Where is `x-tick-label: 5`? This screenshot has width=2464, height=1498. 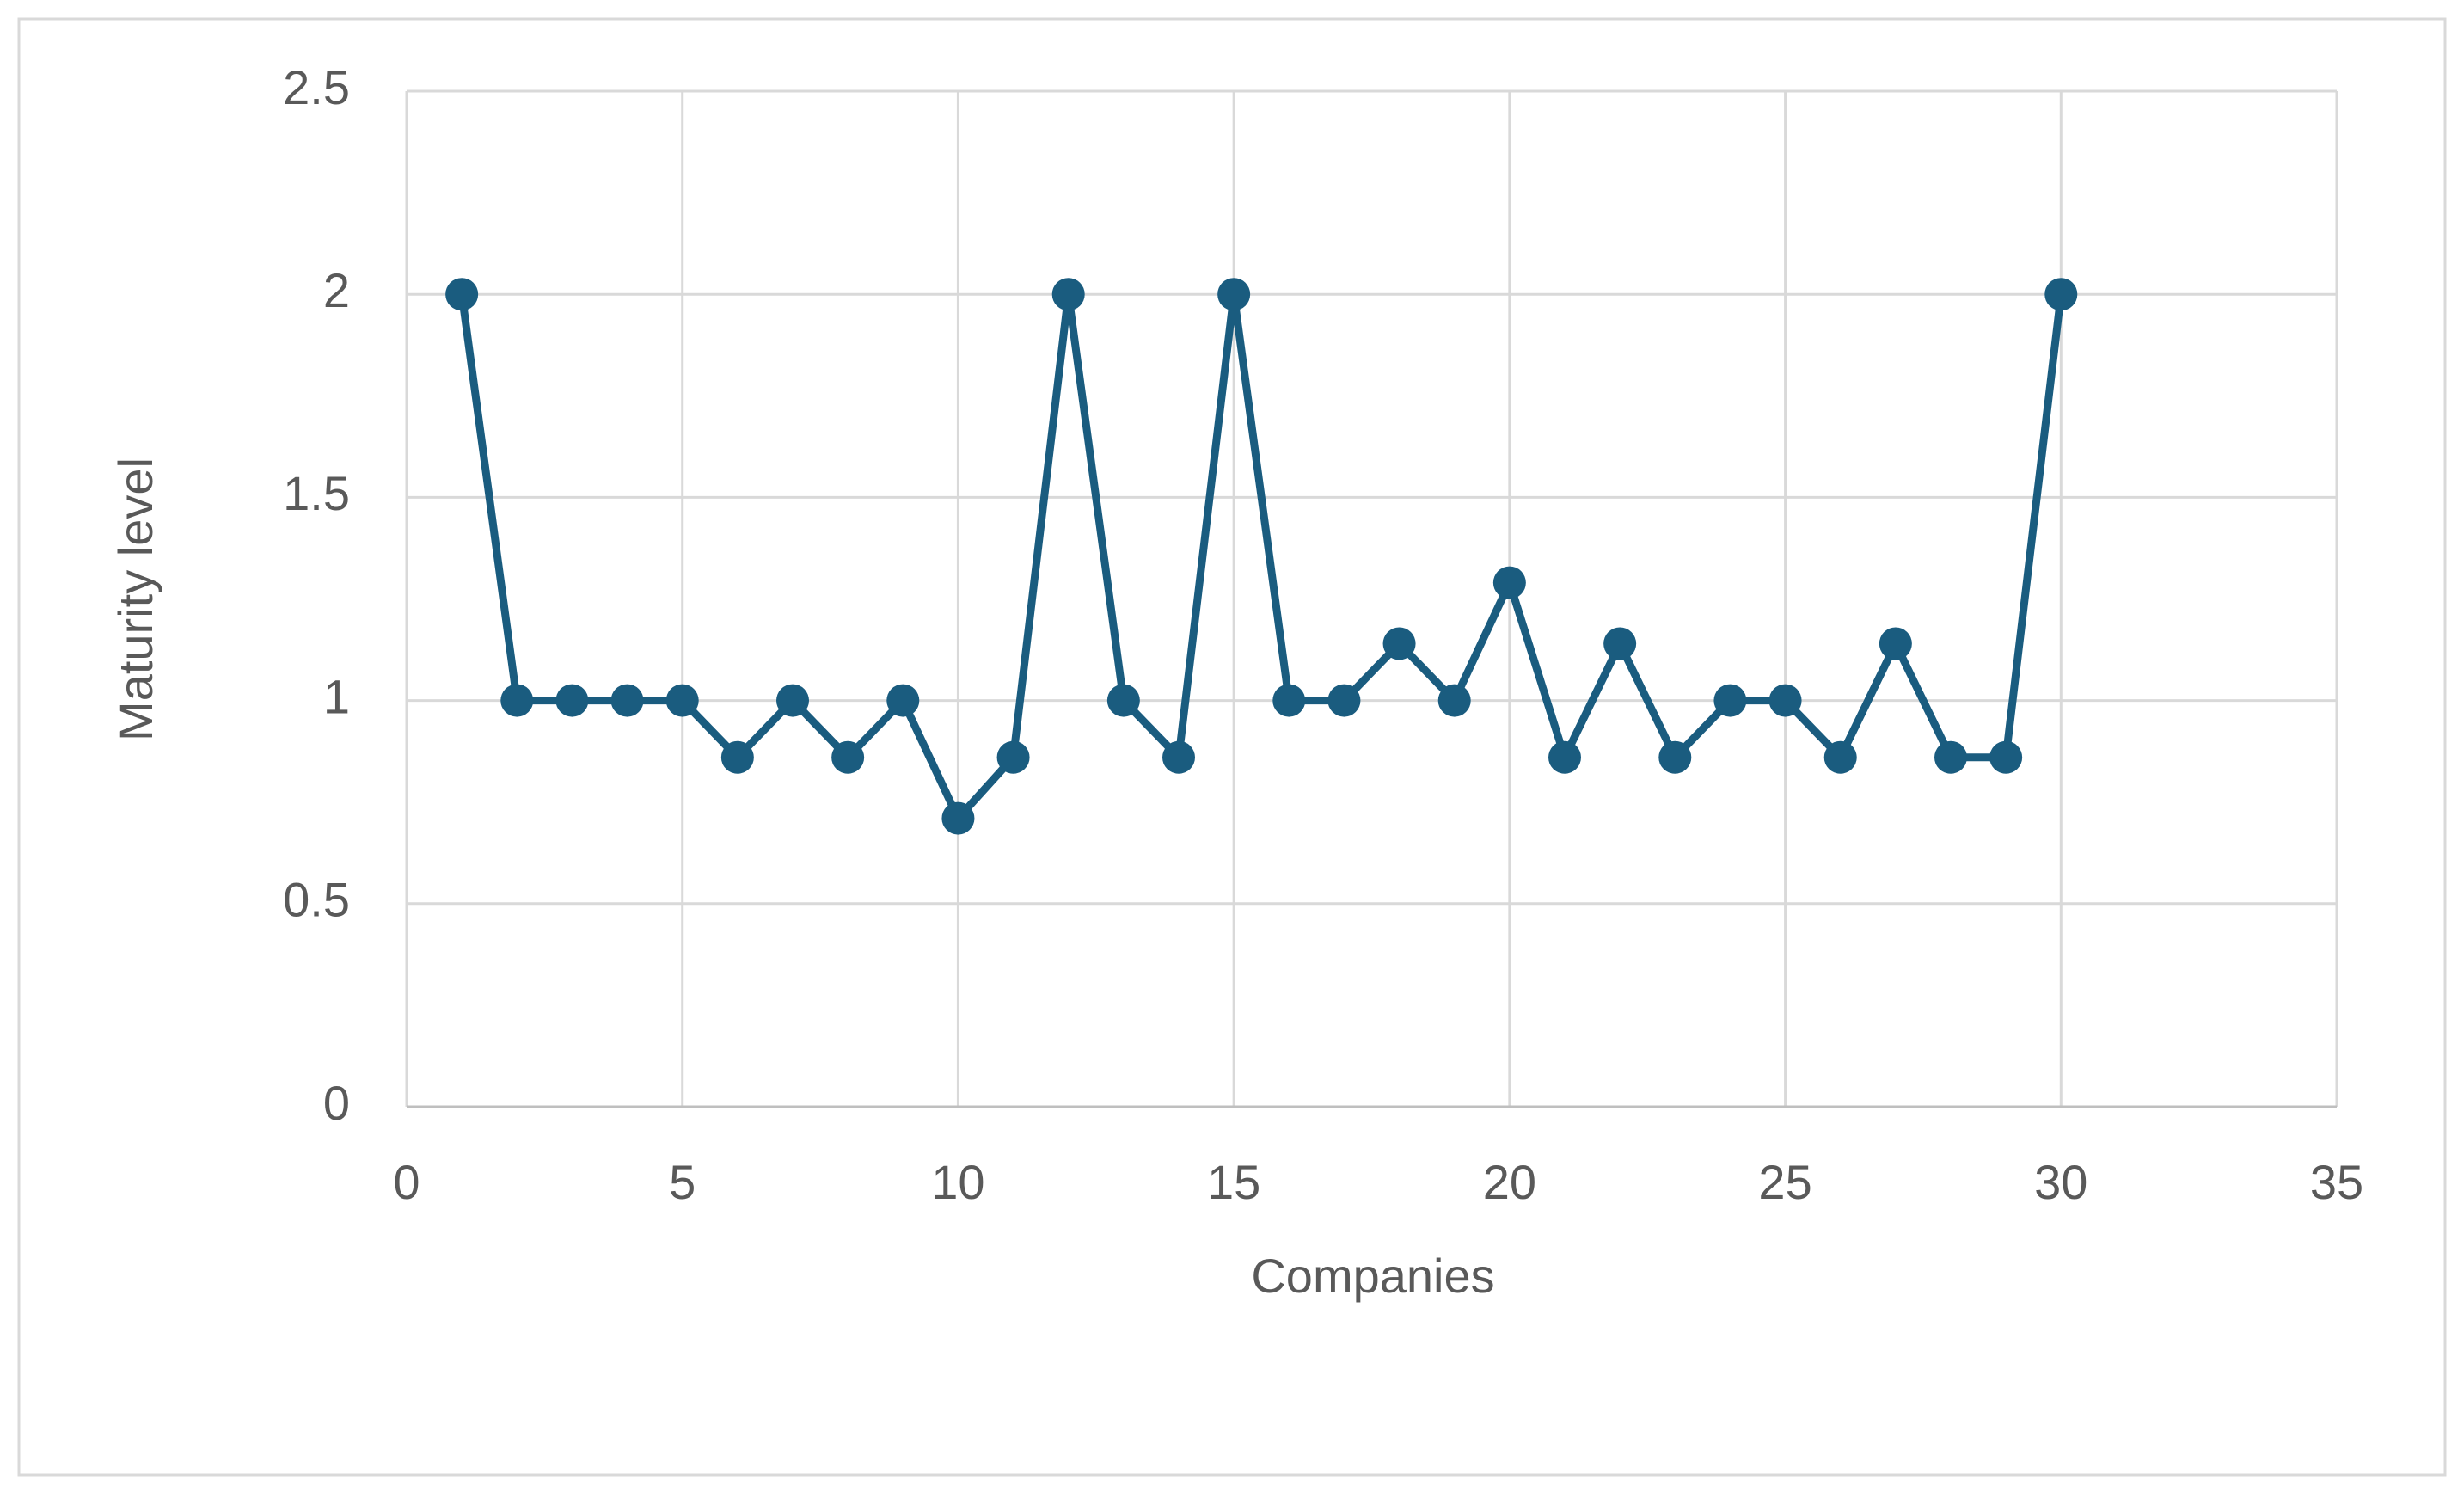 x-tick-label: 5 is located at coordinates (682, 1182).